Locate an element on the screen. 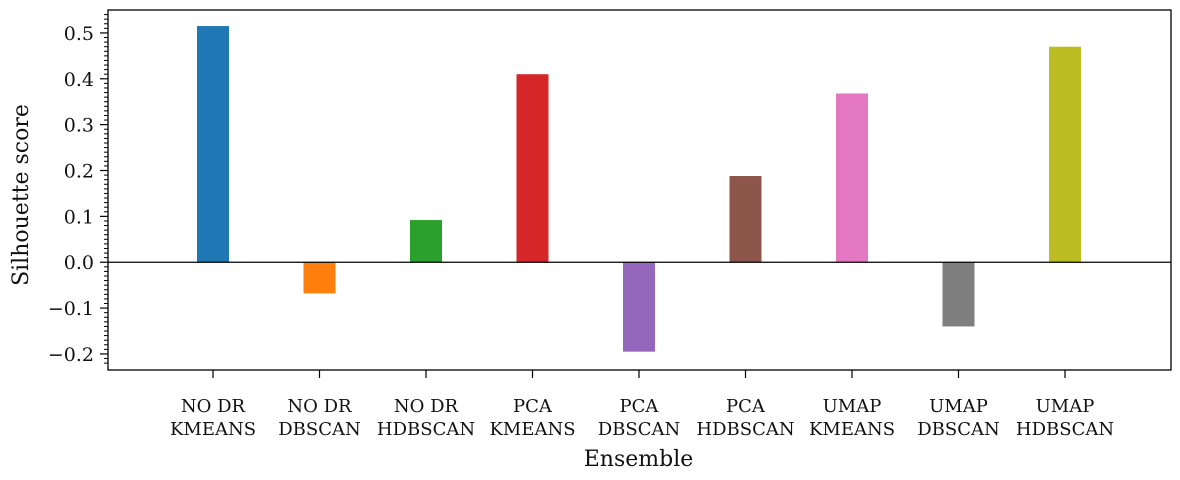  y-tick-label: 0.0 is located at coordinates (79, 263).